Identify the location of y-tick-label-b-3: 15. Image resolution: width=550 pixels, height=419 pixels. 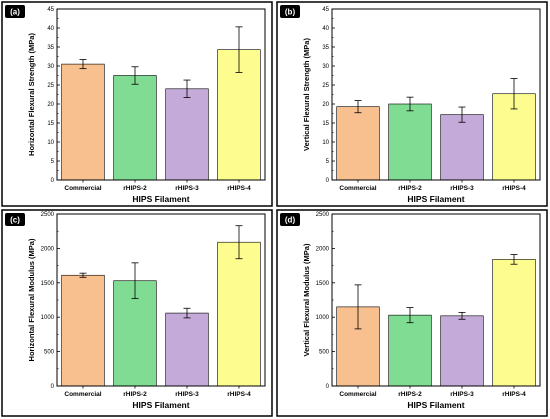
(325, 124).